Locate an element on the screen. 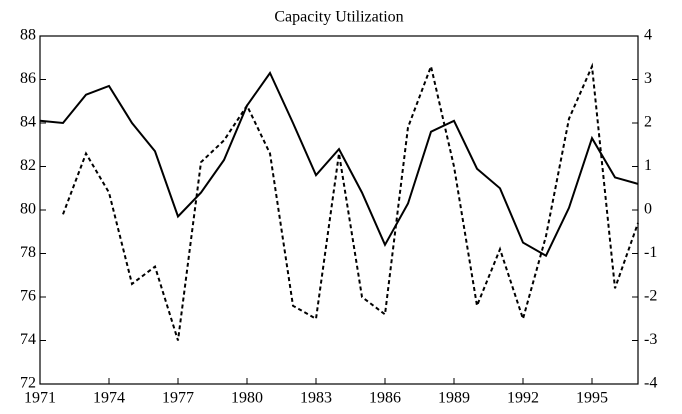 The width and height of the screenshot is (682, 414). y-tick-label: 72 is located at coordinates (28, 383).